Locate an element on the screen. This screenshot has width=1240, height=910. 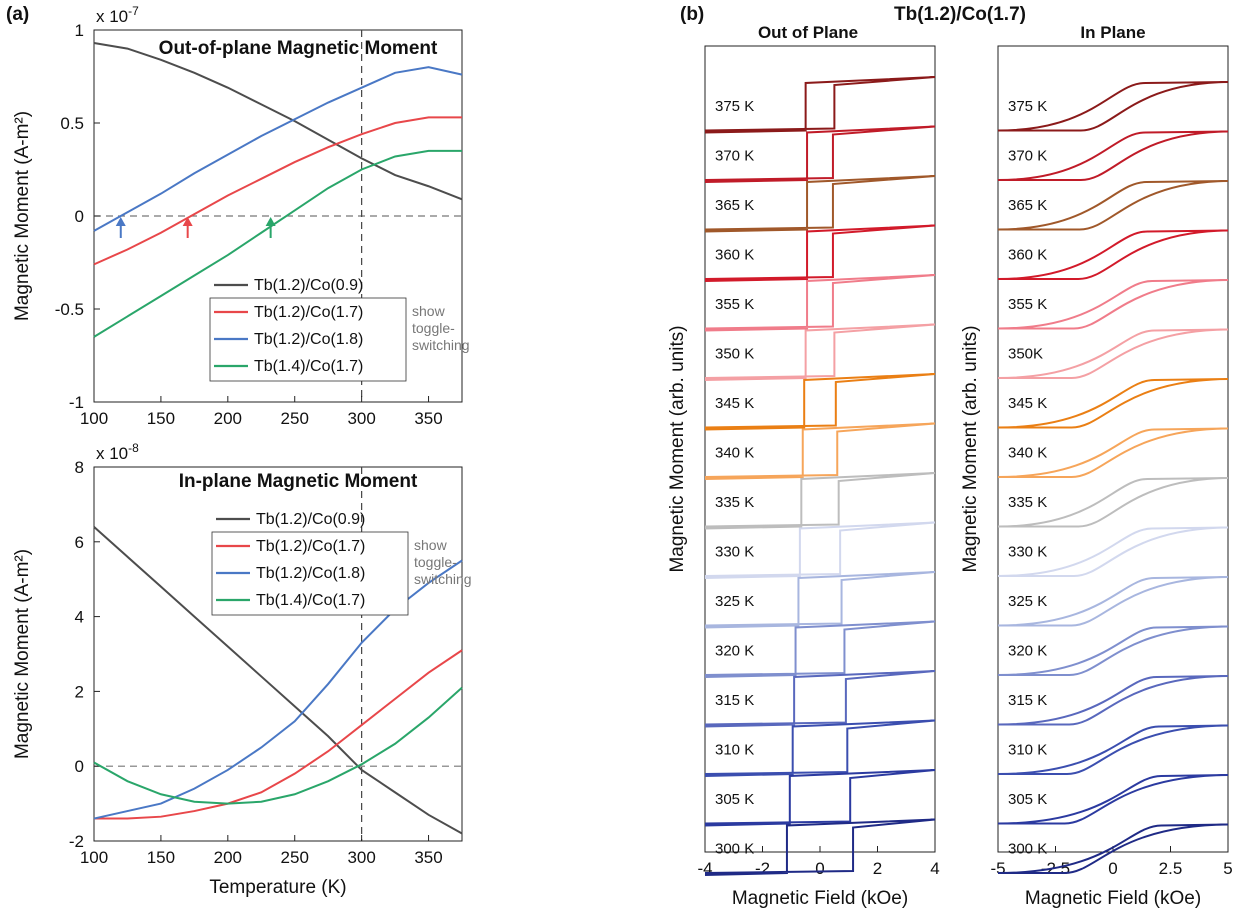
exponent-power: -8 is located at coordinates (133, 448).